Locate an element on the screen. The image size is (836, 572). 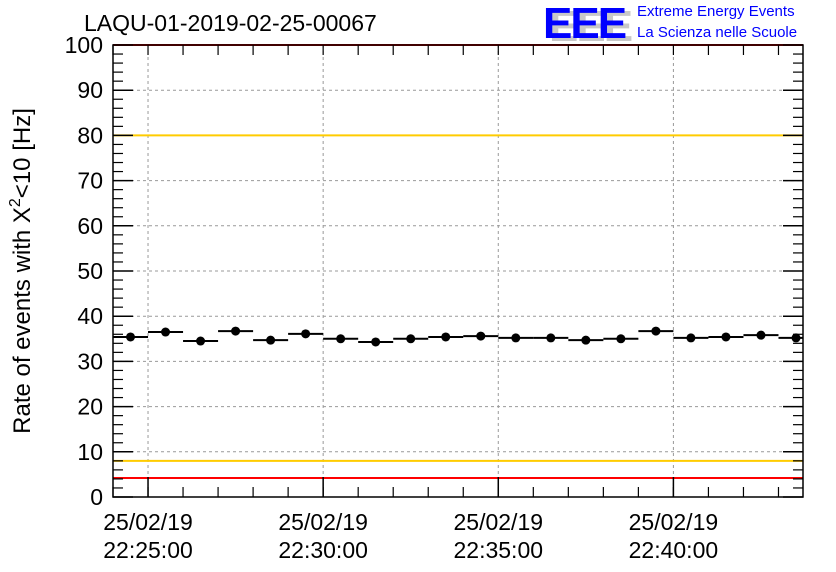
logo-line1: Extreme Energy Events is located at coordinates (716, 11).